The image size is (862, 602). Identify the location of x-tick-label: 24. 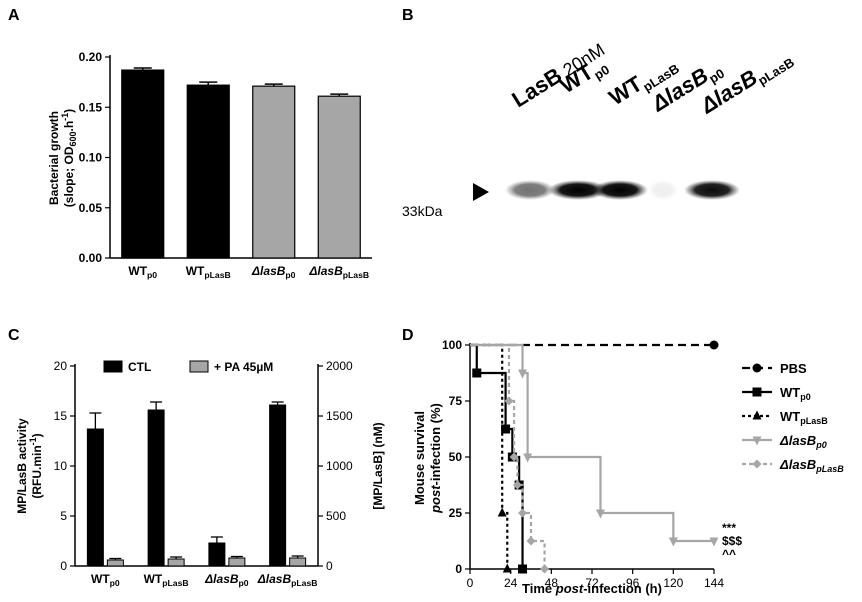
(511, 583).